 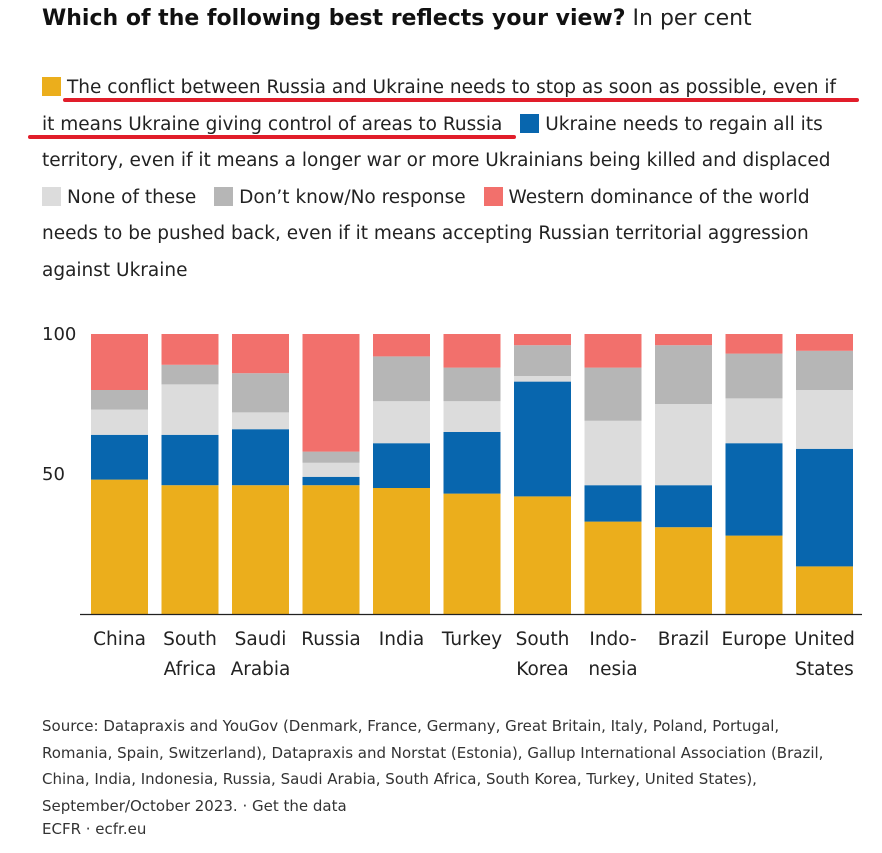 What do you see at coordinates (190, 409) in the screenshot?
I see `bar-segment-south-africa-s2` at bounding box center [190, 409].